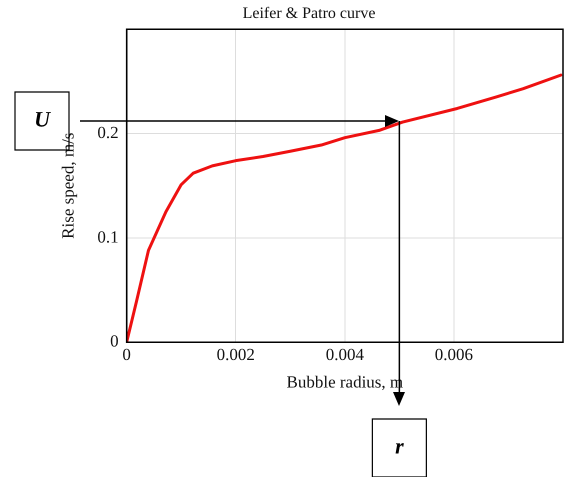  I want to click on y-tick-label: 0, so click(114, 341).